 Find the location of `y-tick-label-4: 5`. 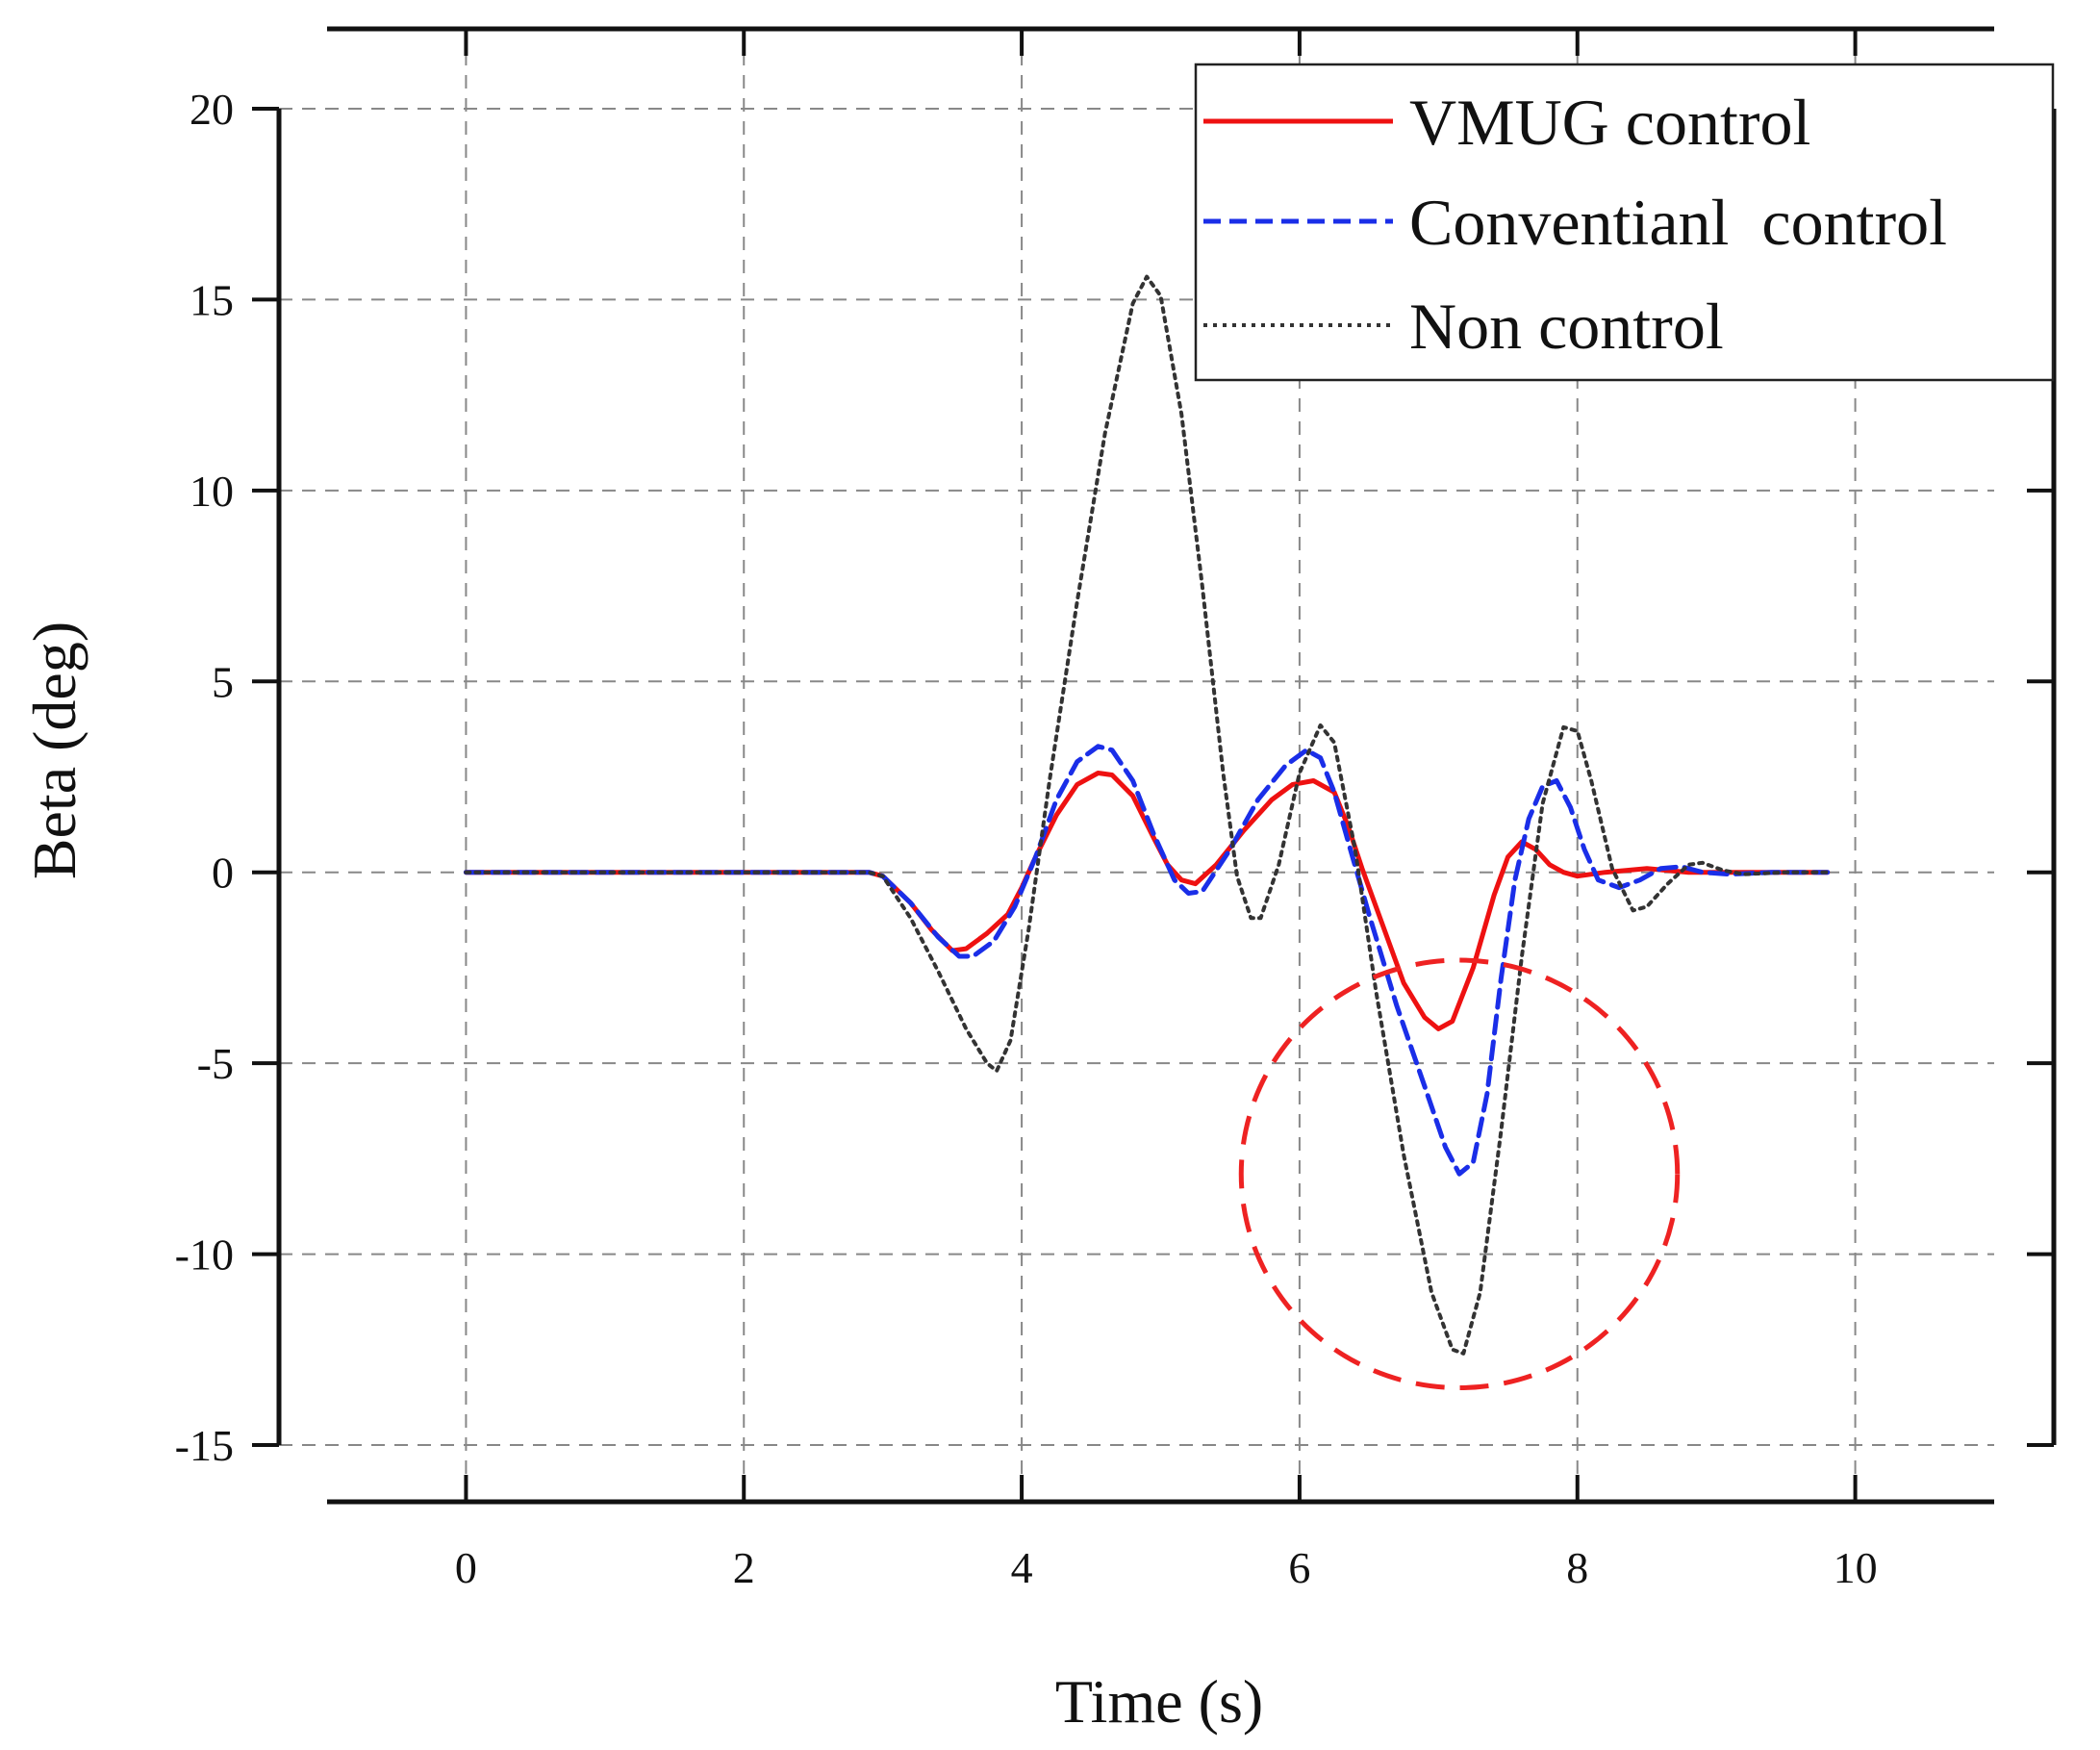

y-tick-label-4: 5 is located at coordinates (223, 681).